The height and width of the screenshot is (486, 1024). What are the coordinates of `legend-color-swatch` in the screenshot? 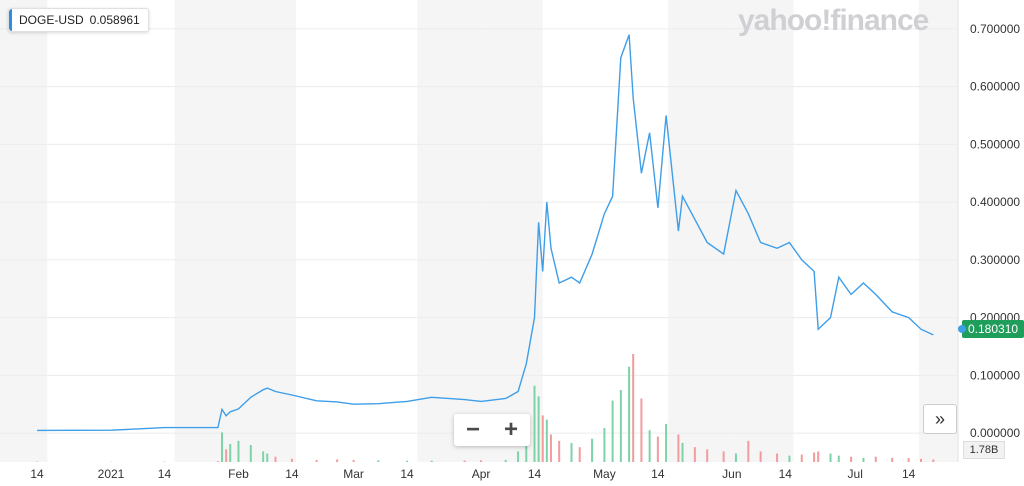 It's located at (10, 20).